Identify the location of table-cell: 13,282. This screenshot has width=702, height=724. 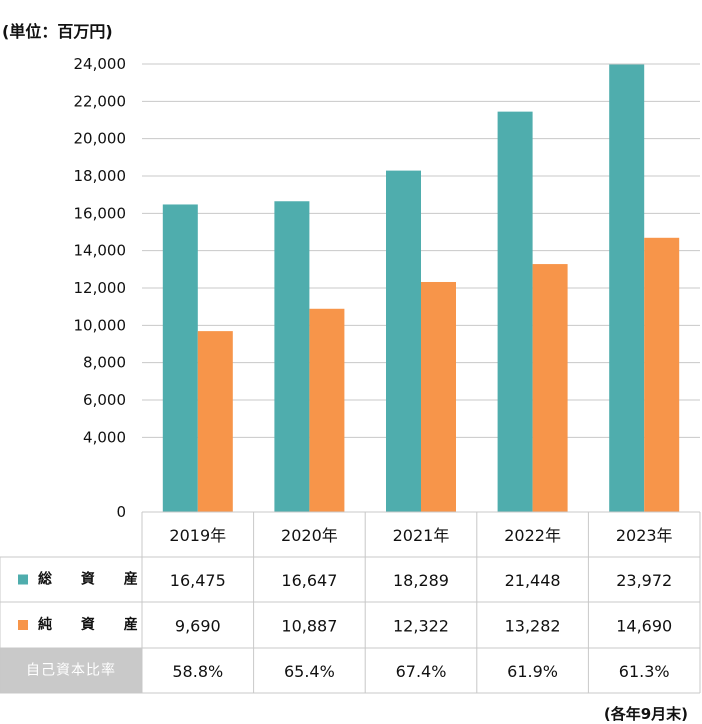
(533, 626).